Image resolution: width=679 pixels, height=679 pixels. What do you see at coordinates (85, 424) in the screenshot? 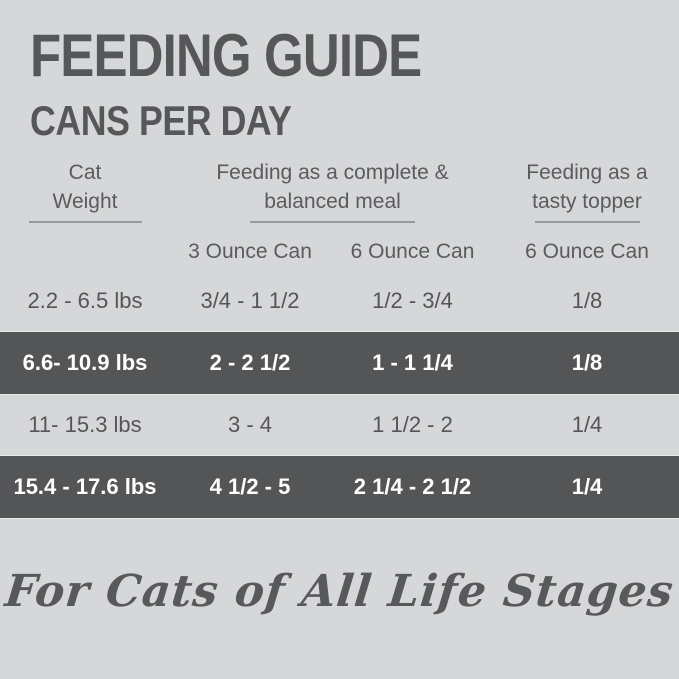
I see `cell-weight: 11- 15.3 lbs` at bounding box center [85, 424].